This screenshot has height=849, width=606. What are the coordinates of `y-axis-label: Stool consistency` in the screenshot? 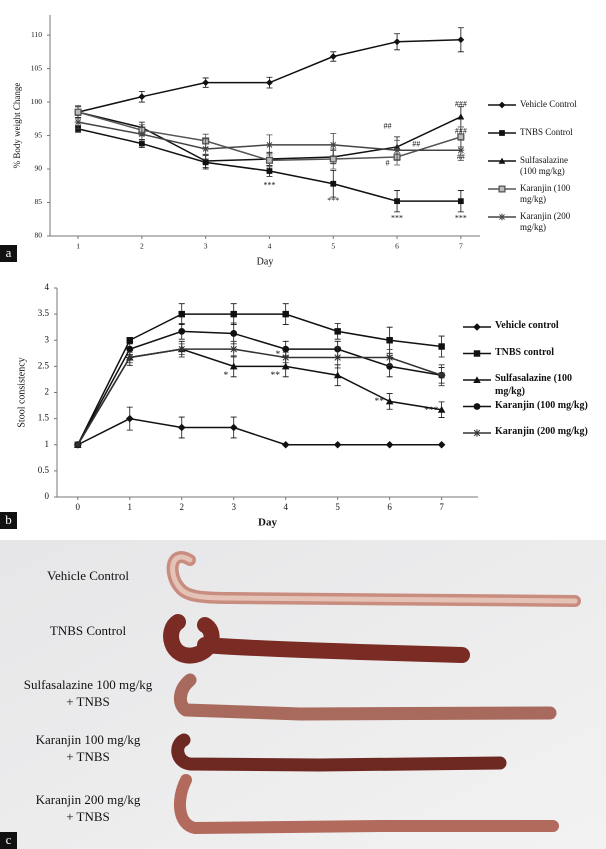 It's located at (21, 392).